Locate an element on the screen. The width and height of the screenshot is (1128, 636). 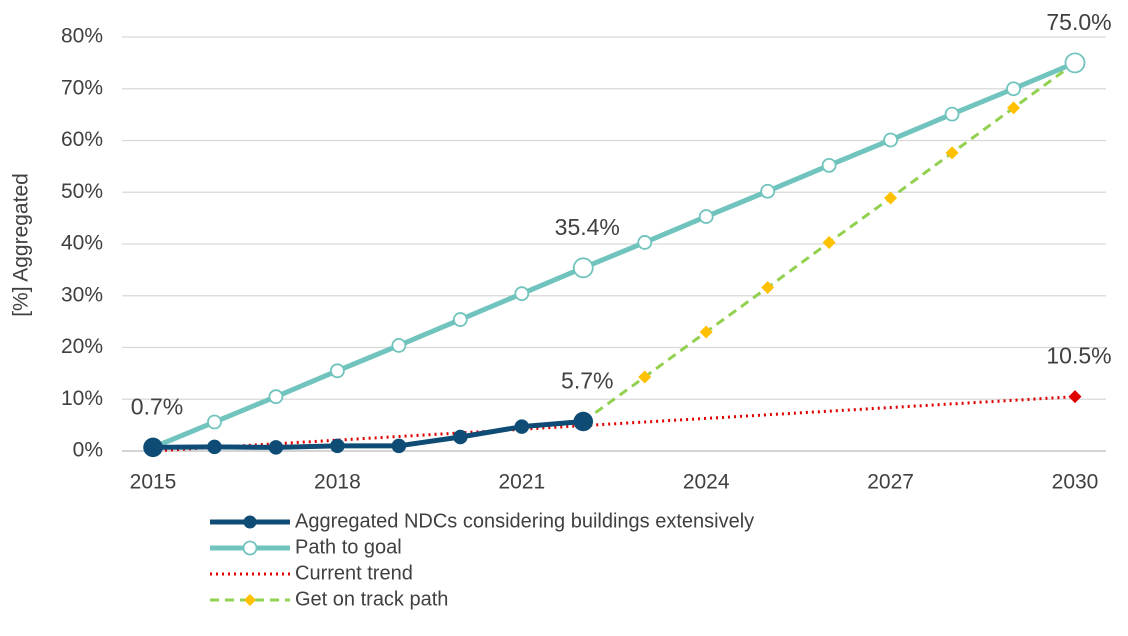
x-tick-label: 2021 is located at coordinates (521, 482).